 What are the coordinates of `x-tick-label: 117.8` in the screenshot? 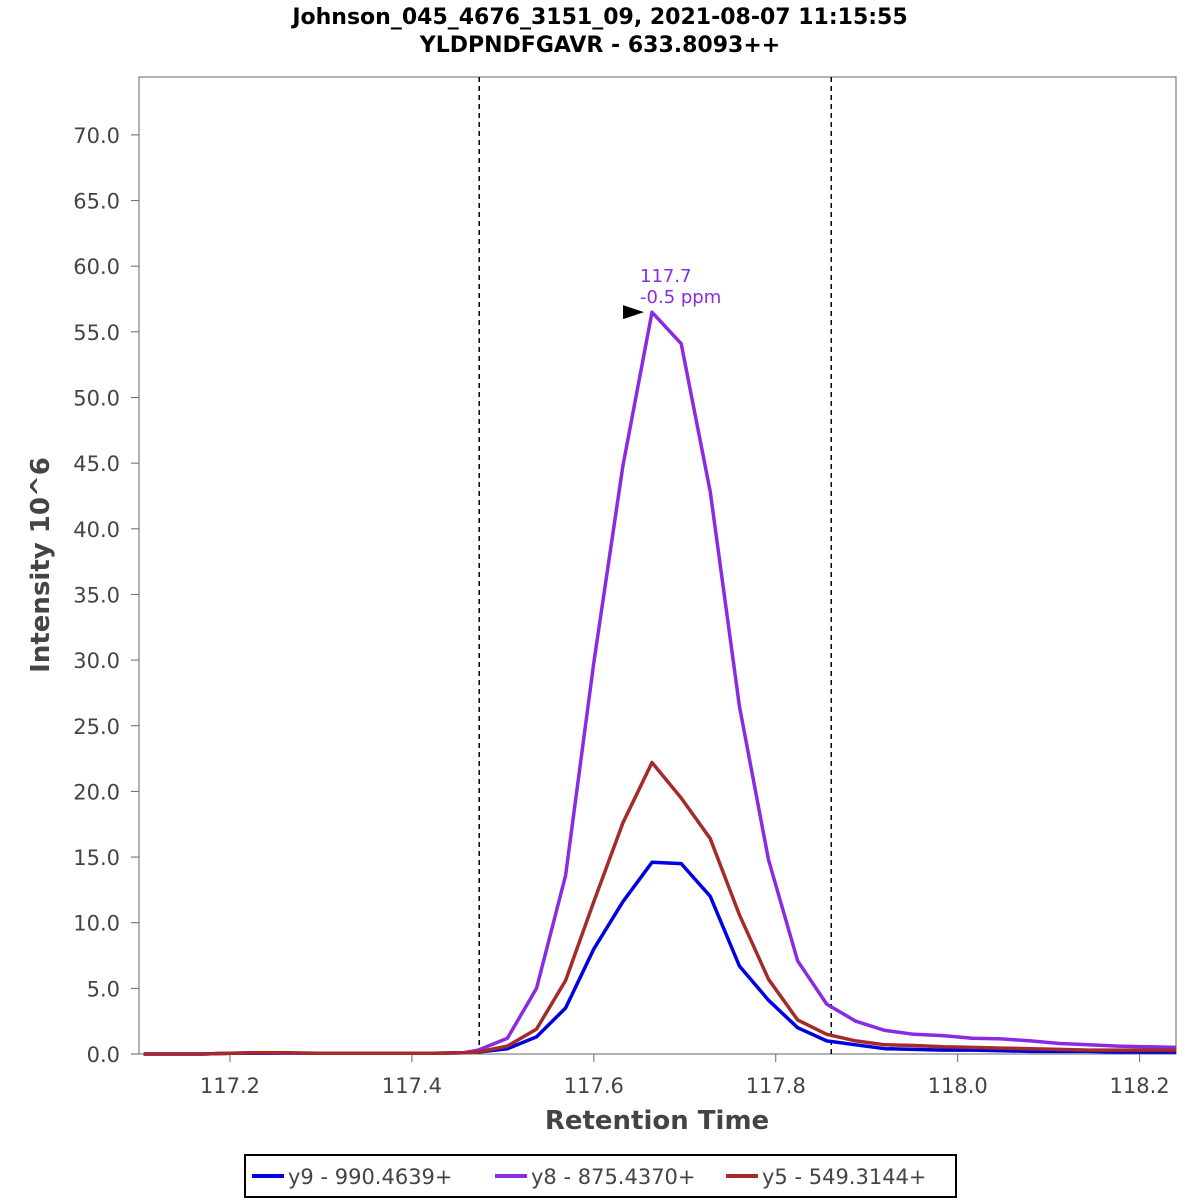 It's located at (776, 1086).